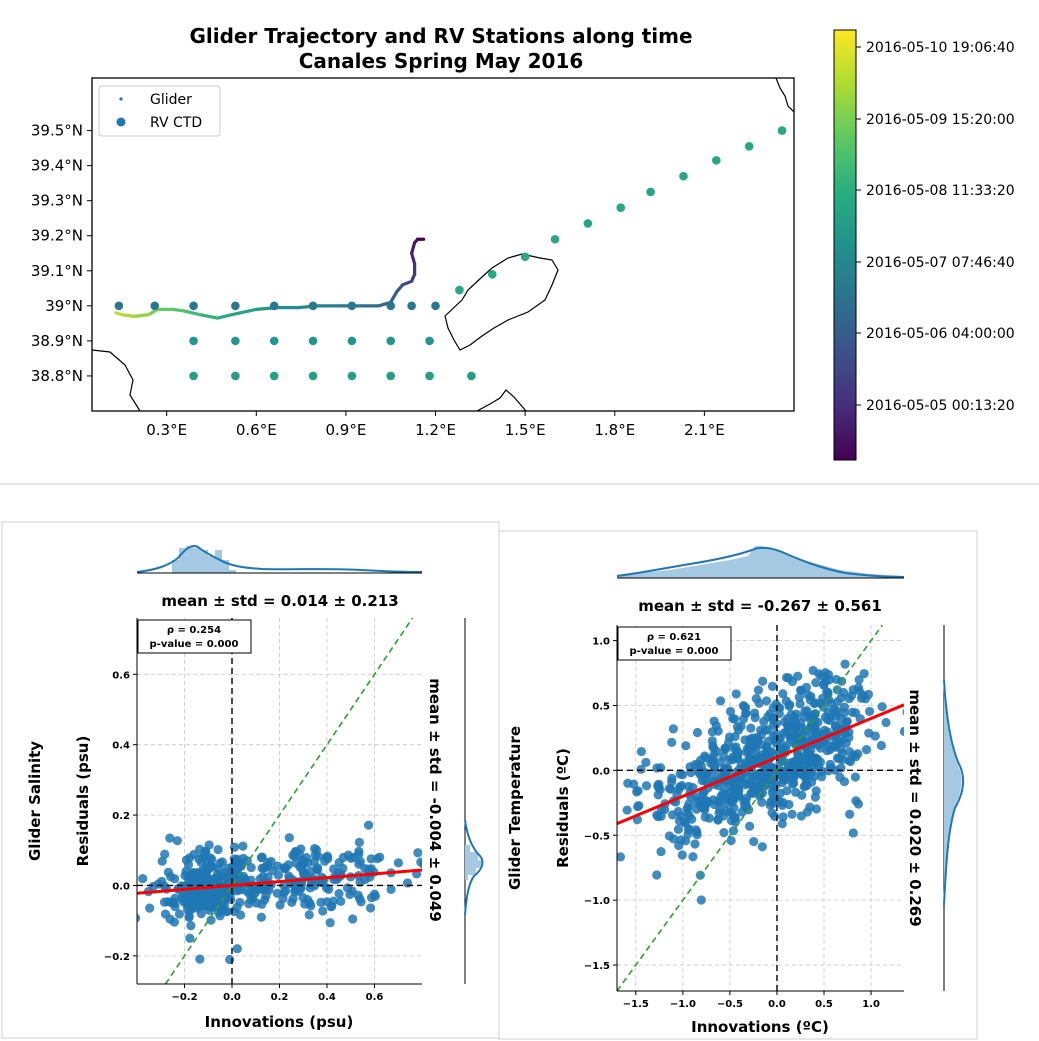 This screenshot has width=1039, height=1041. What do you see at coordinates (473, 862) in the screenshot?
I see `salinity-right-hist` at bounding box center [473, 862].